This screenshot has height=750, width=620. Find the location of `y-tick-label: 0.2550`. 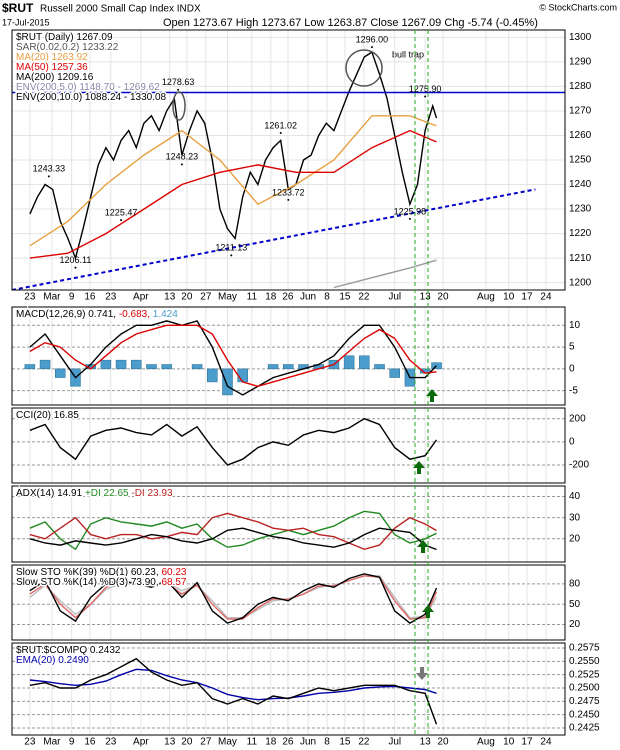

y-tick-label: 0.2550 is located at coordinates (584, 661).